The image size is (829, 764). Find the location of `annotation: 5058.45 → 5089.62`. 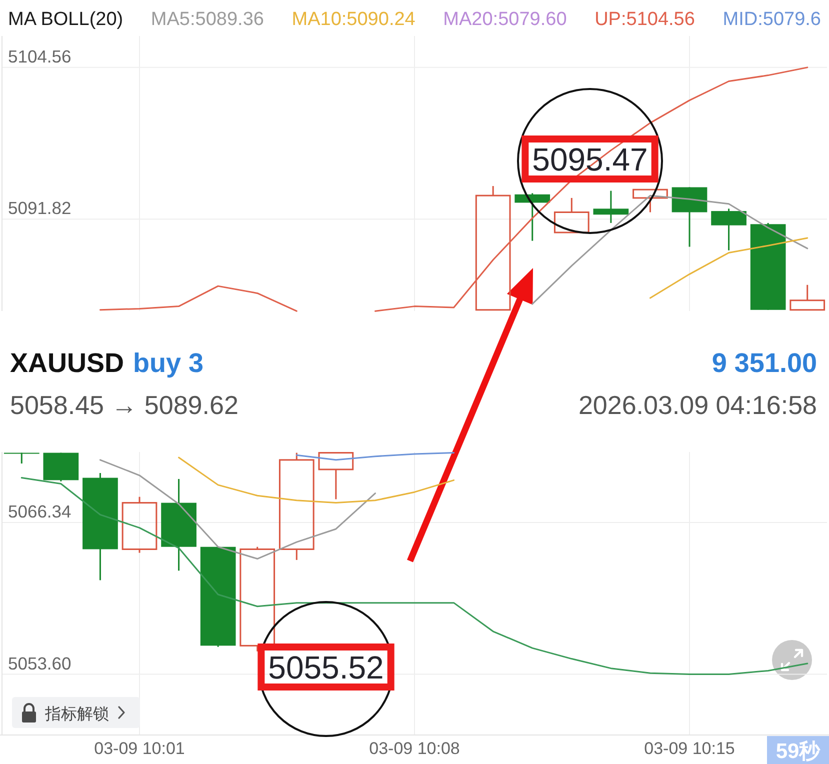

annotation: 5058.45 → 5089.62 is located at coordinates (124, 405).